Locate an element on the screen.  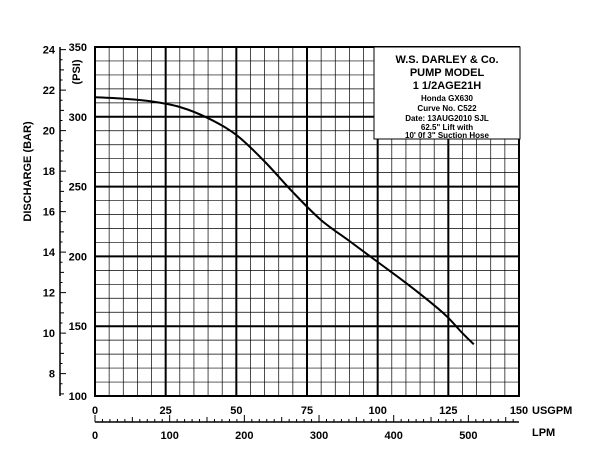
lpm-tick-label: 300 is located at coordinates (319, 436).